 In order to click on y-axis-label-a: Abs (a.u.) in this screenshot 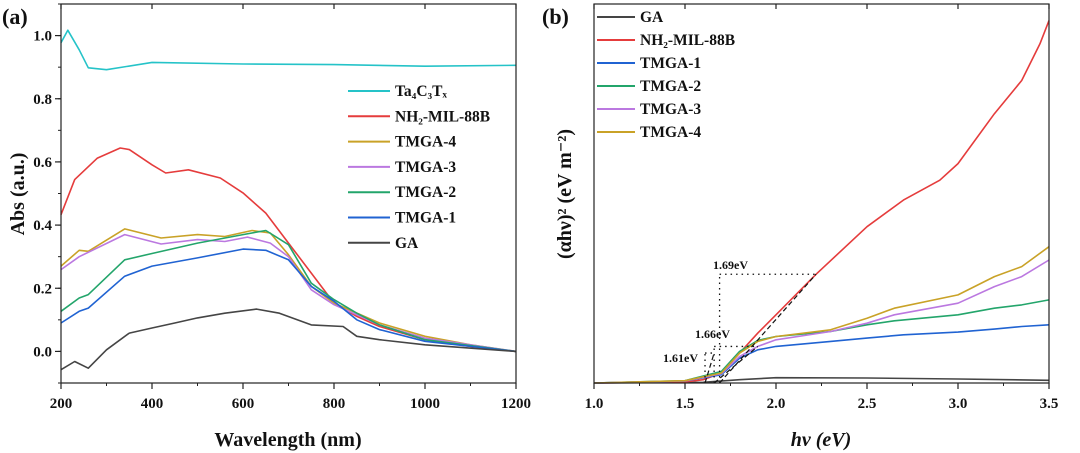, I will do `click(18, 194)`.